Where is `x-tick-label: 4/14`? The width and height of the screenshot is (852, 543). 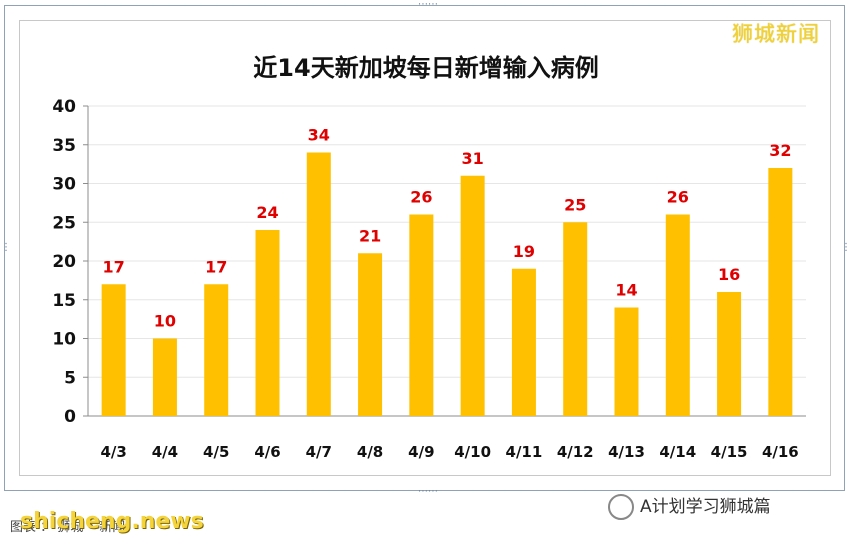
x-tick-label: 4/14 is located at coordinates (677, 452).